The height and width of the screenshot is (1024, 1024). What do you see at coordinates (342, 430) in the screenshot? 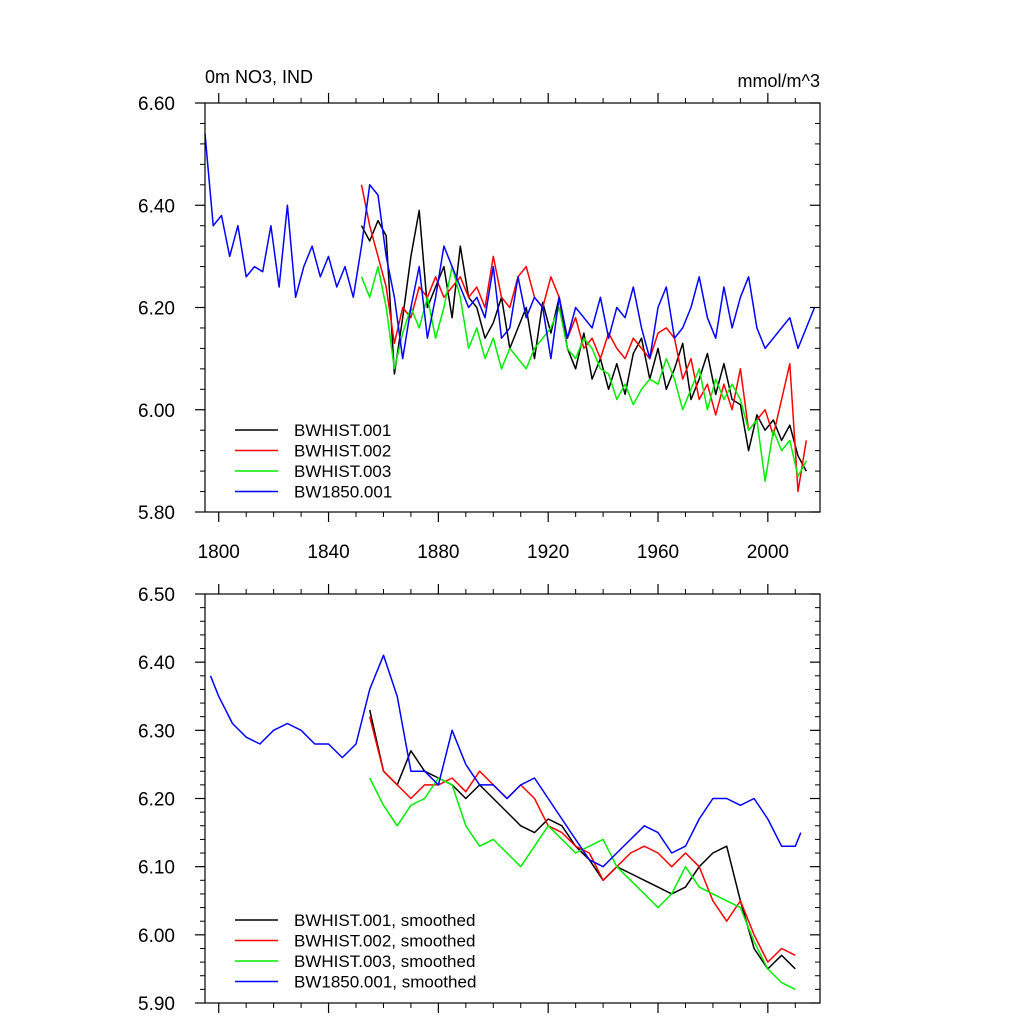
I see `legend-label: BWHIST.001` at bounding box center [342, 430].